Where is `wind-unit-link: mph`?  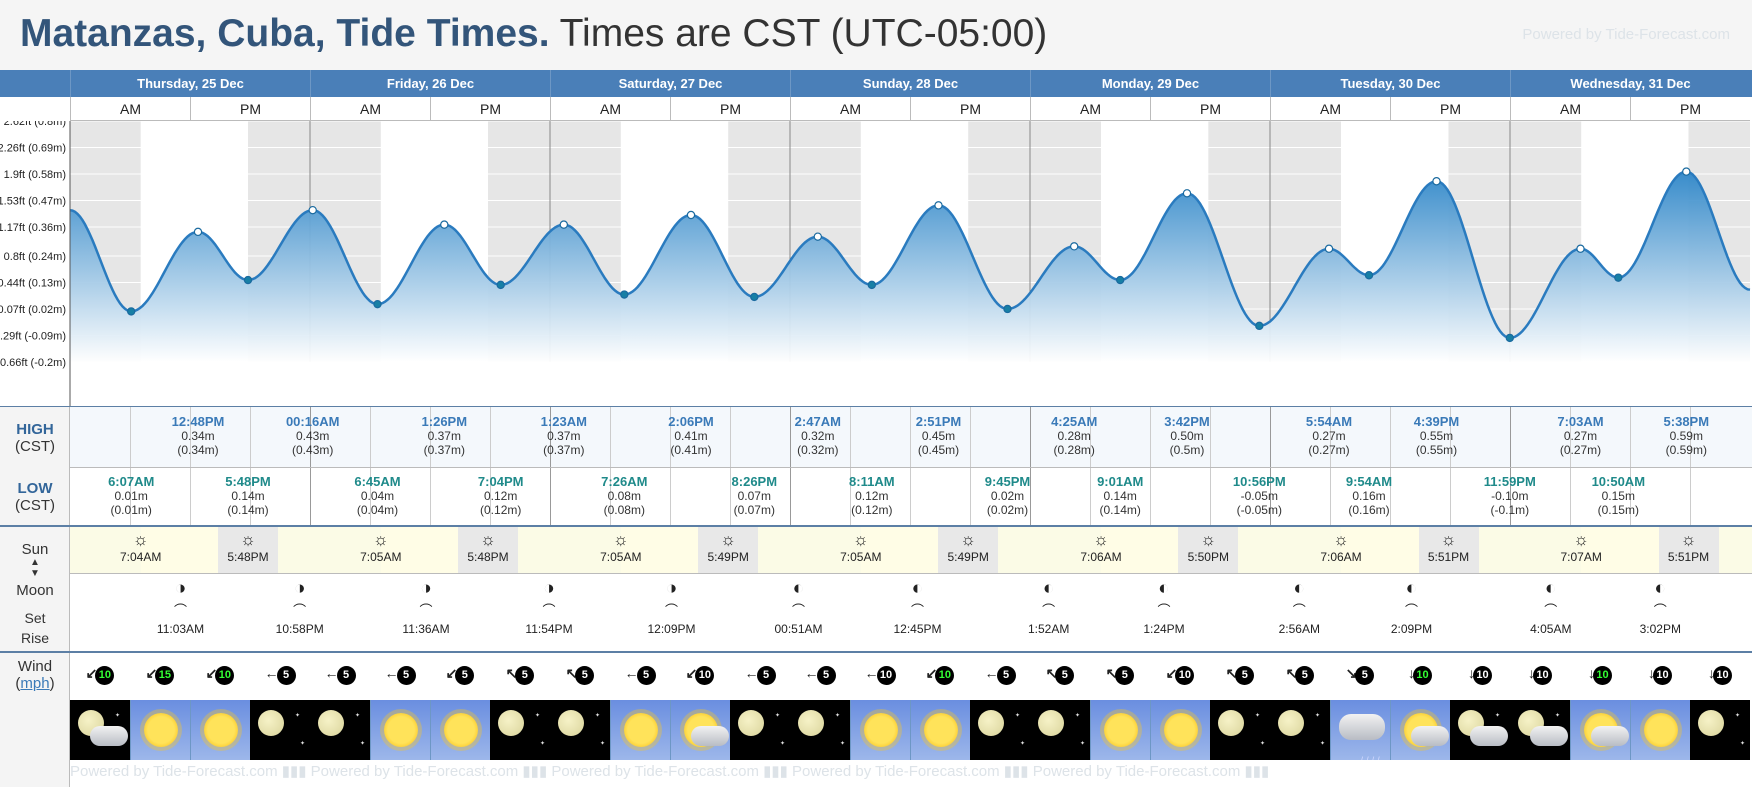 wind-unit-link: mph is located at coordinates (35, 683).